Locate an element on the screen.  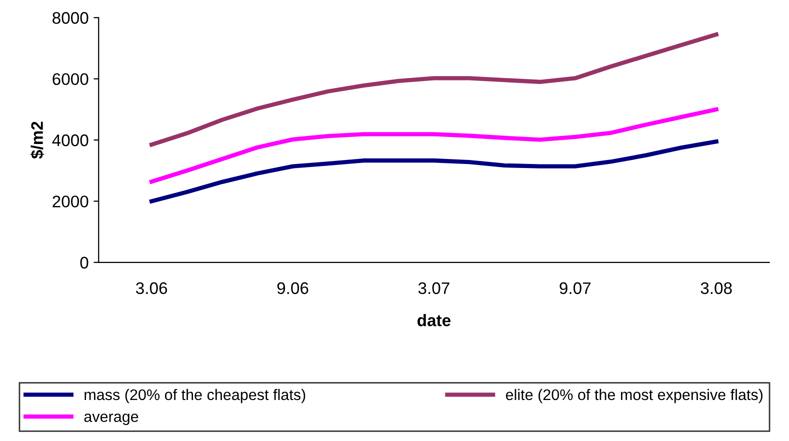
x-tick-label: 9.06 is located at coordinates (292, 288).